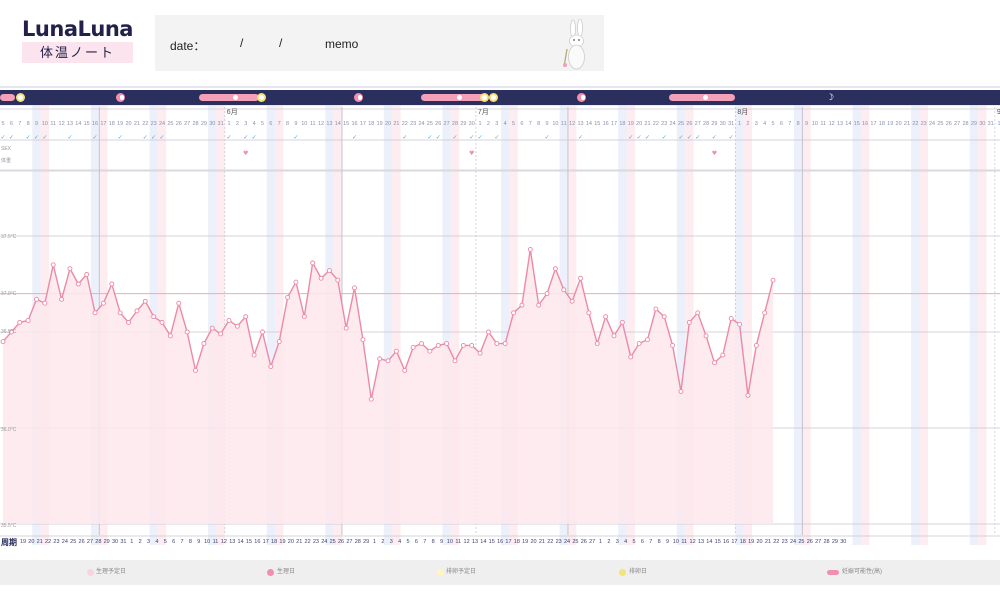 Image resolution: width=1000 pixels, height=592 pixels. What do you see at coordinates (492, 542) in the screenshot?
I see `cycle-day-label: 15` at bounding box center [492, 542].